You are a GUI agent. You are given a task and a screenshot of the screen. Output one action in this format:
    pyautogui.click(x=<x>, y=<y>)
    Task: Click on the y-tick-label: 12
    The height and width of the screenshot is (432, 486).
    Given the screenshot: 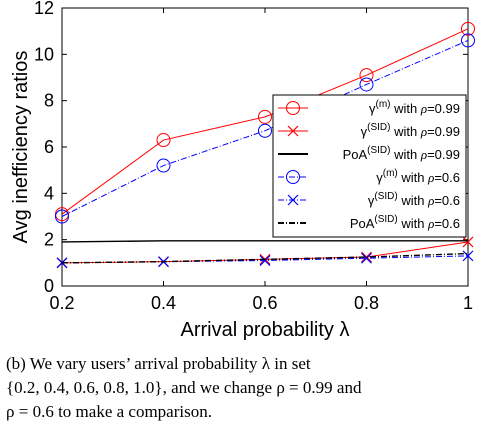 What is the action you would take?
    pyautogui.click(x=44, y=9)
    